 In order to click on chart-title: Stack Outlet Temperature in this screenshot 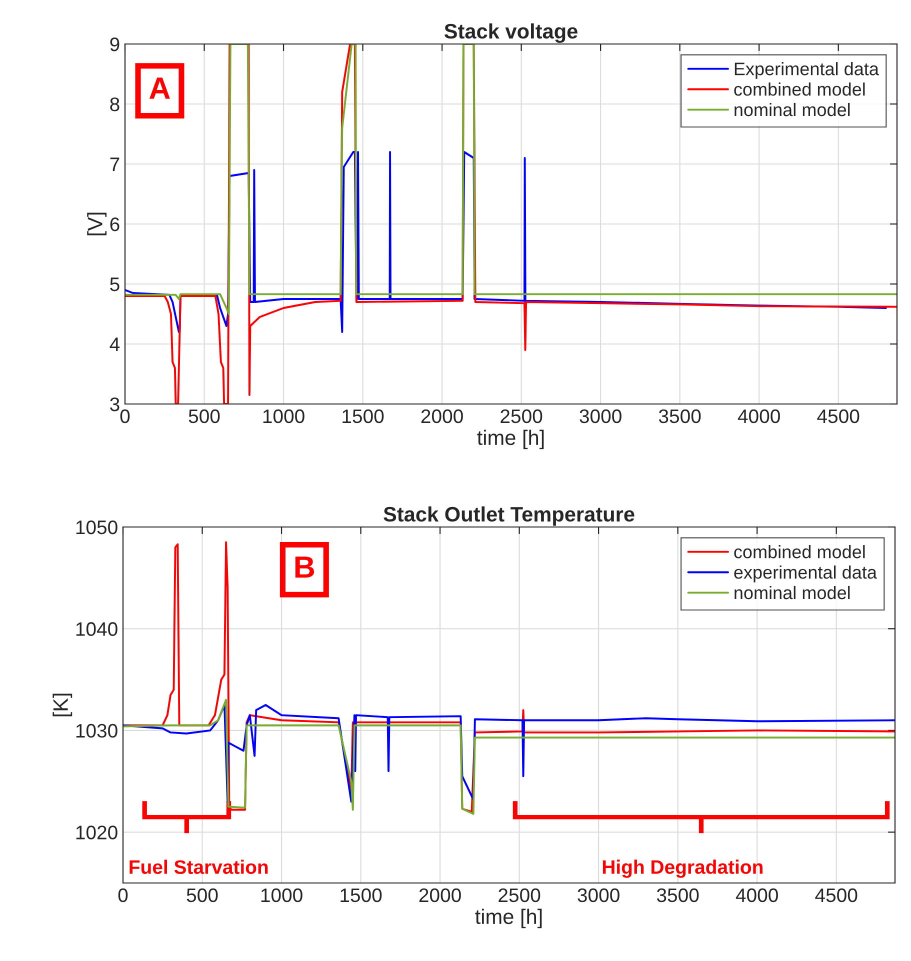, I will do `click(509, 516)`.